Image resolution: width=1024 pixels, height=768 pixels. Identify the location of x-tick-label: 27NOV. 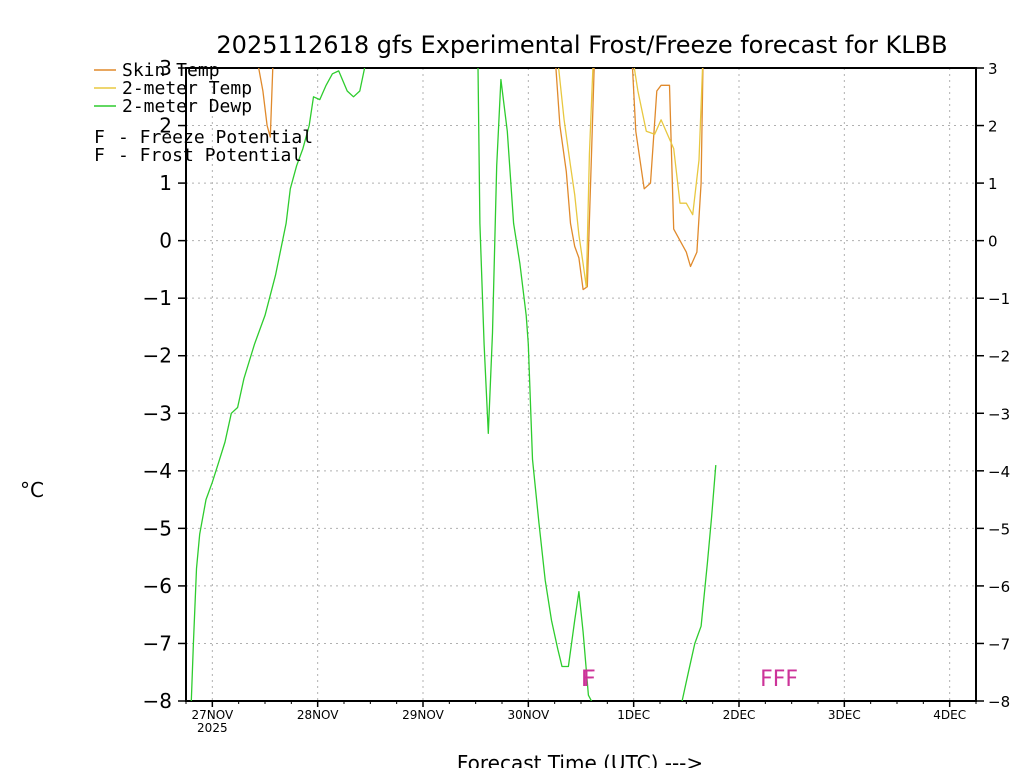
(212, 715).